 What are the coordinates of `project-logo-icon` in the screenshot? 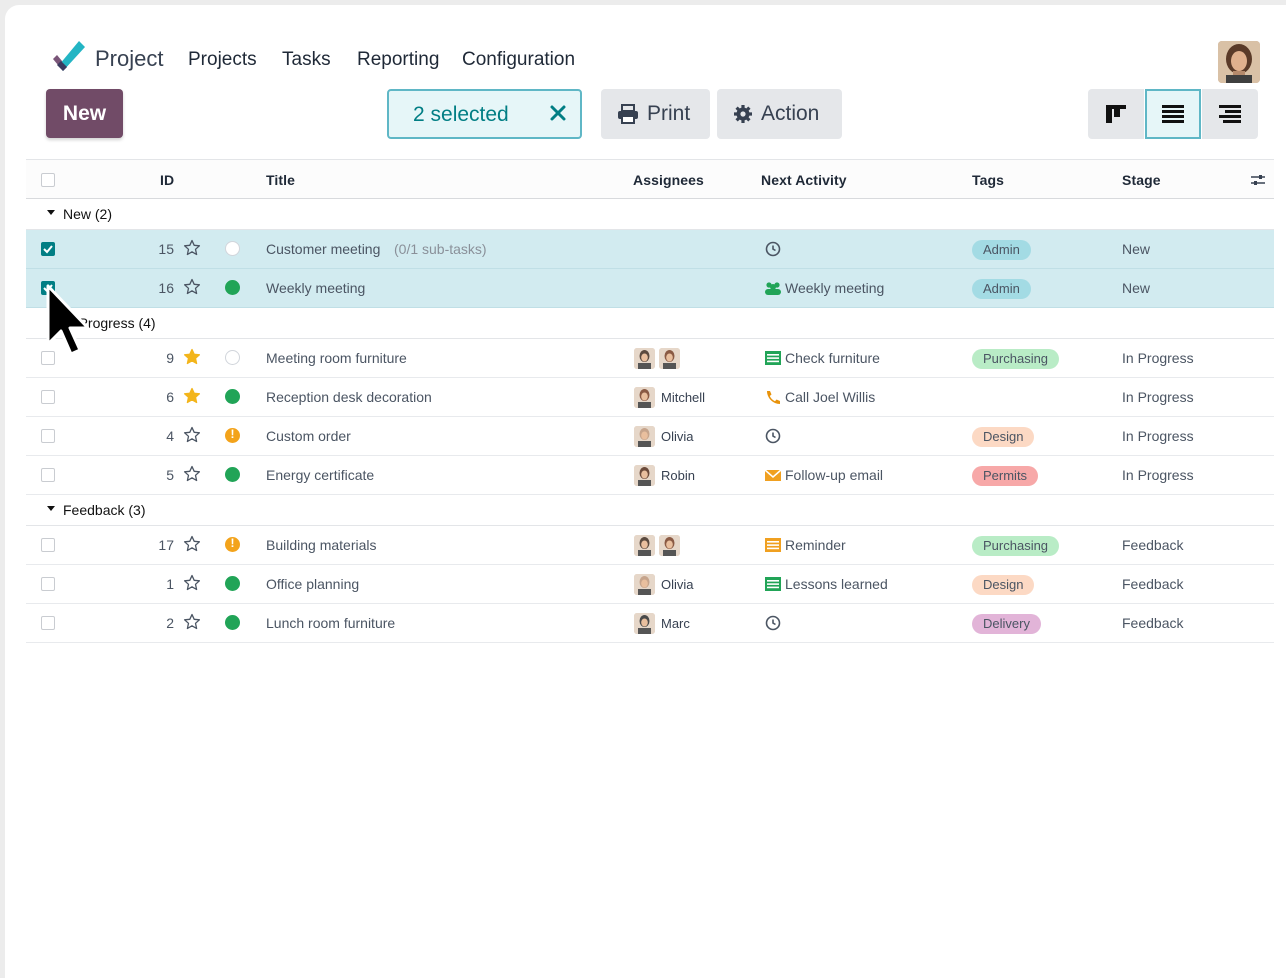 It's located at (68, 57).